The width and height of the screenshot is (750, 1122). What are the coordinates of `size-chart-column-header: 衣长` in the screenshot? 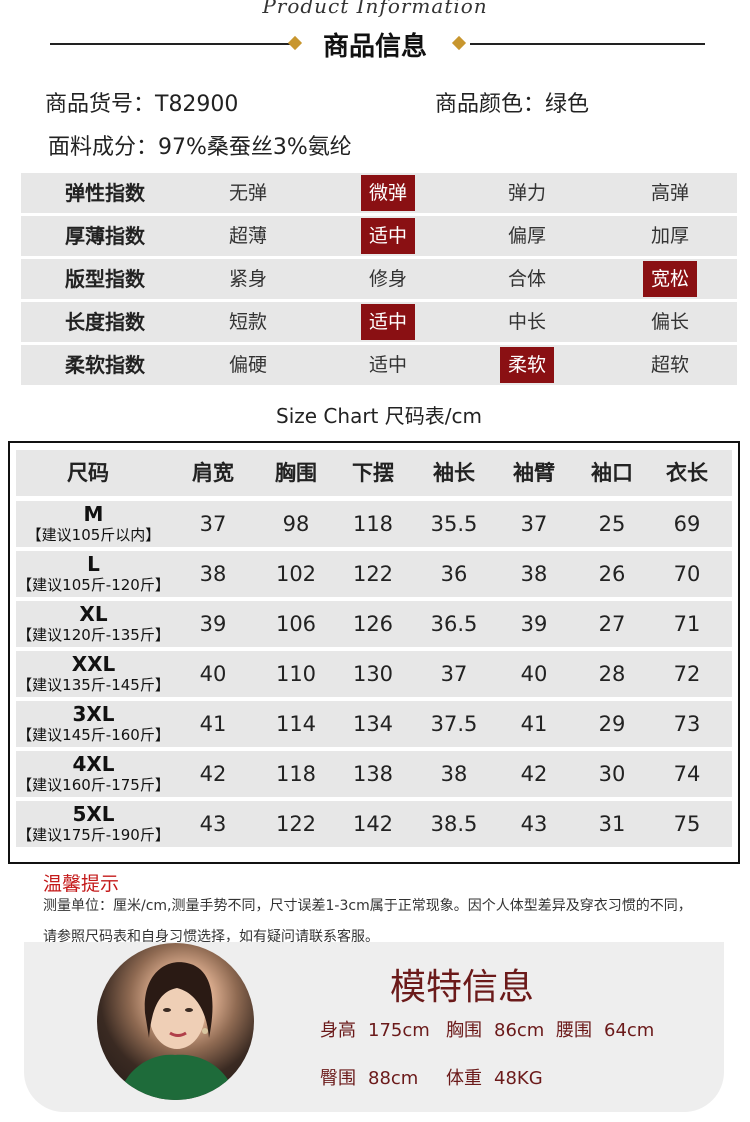 It's located at (687, 473).